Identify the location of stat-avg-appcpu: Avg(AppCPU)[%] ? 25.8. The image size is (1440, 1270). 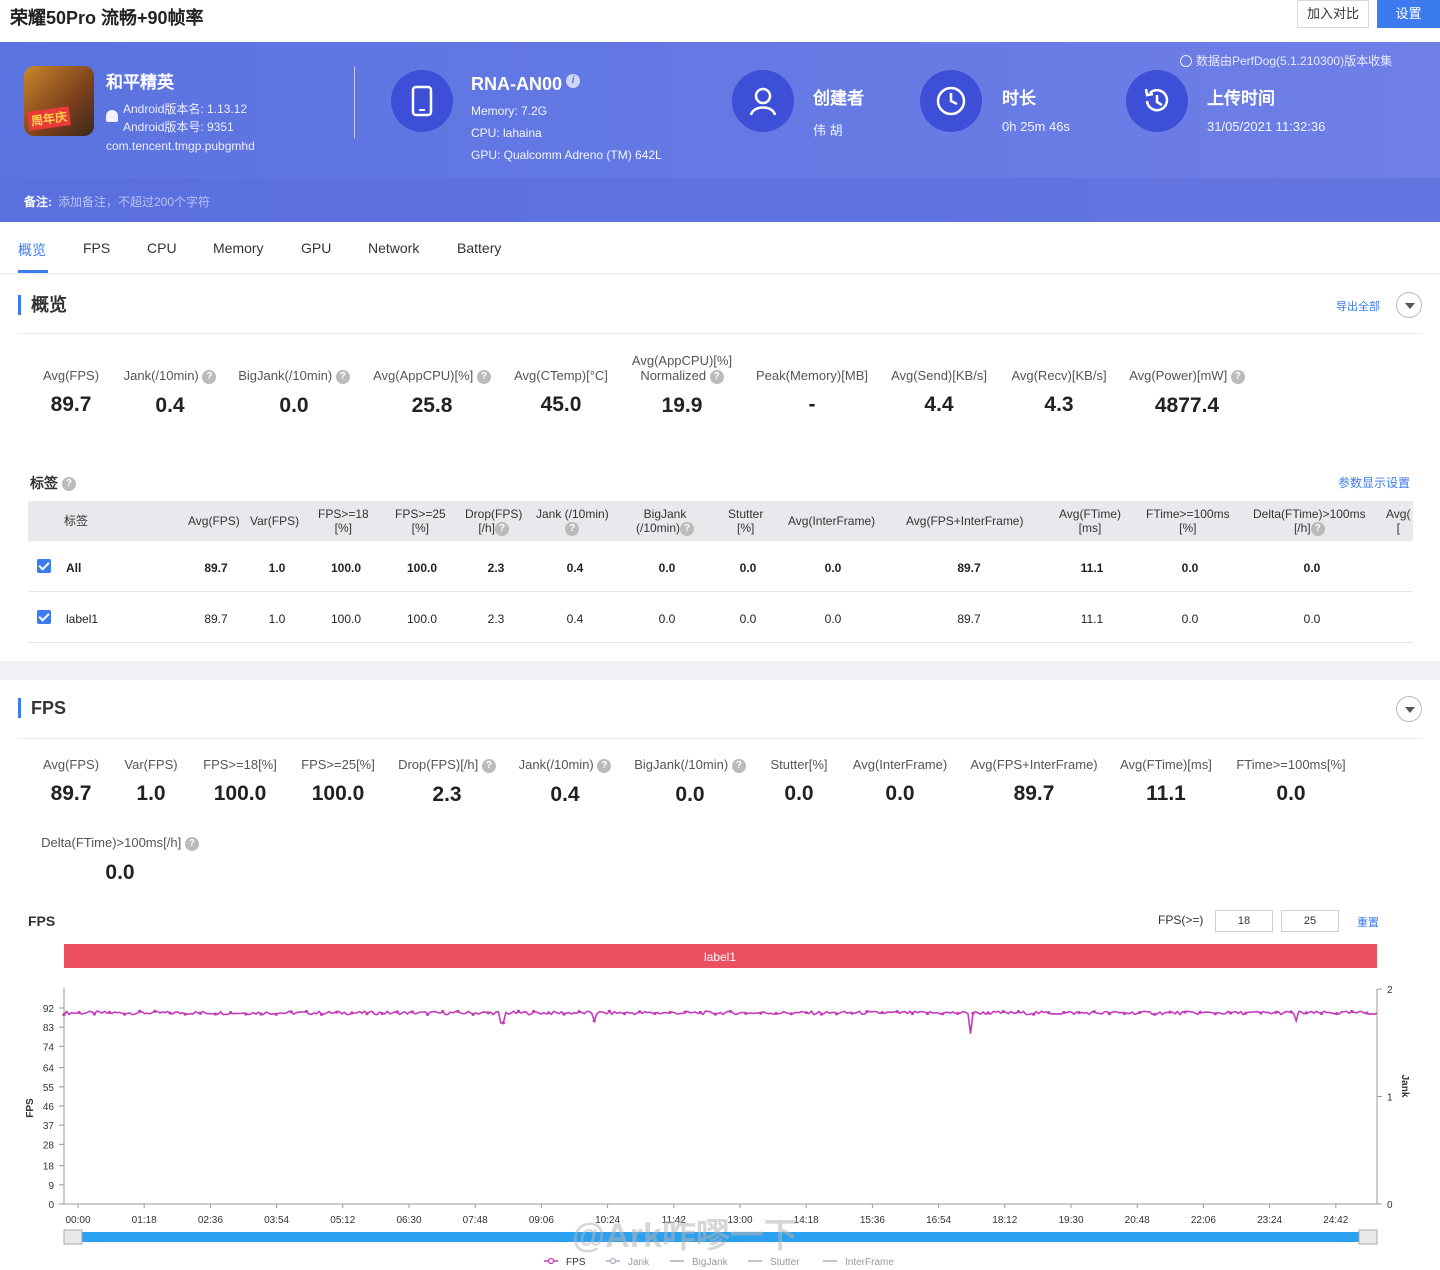
(432, 393).